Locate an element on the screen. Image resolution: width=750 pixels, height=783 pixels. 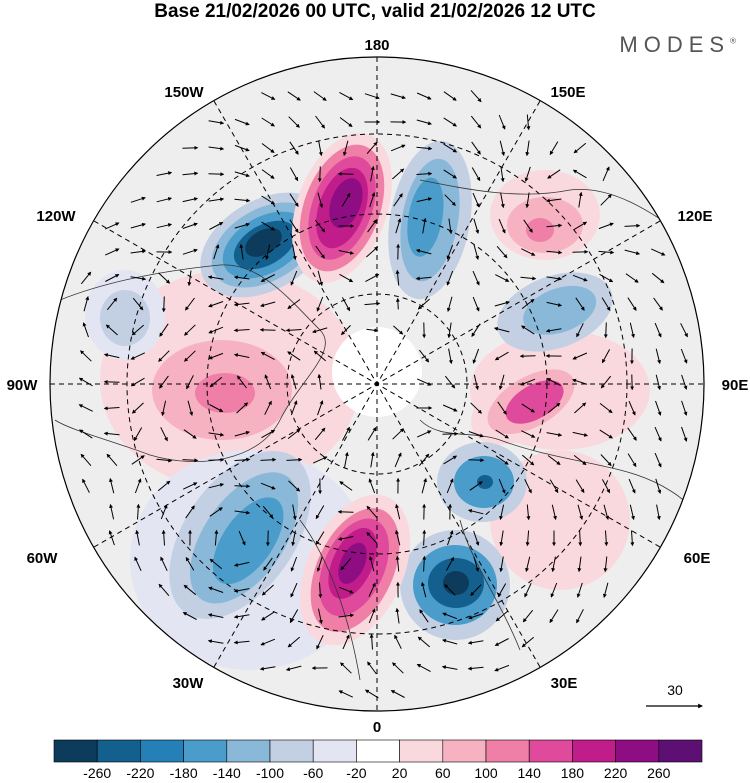
colorbar-tick-label: -220 is located at coordinates (140, 773).